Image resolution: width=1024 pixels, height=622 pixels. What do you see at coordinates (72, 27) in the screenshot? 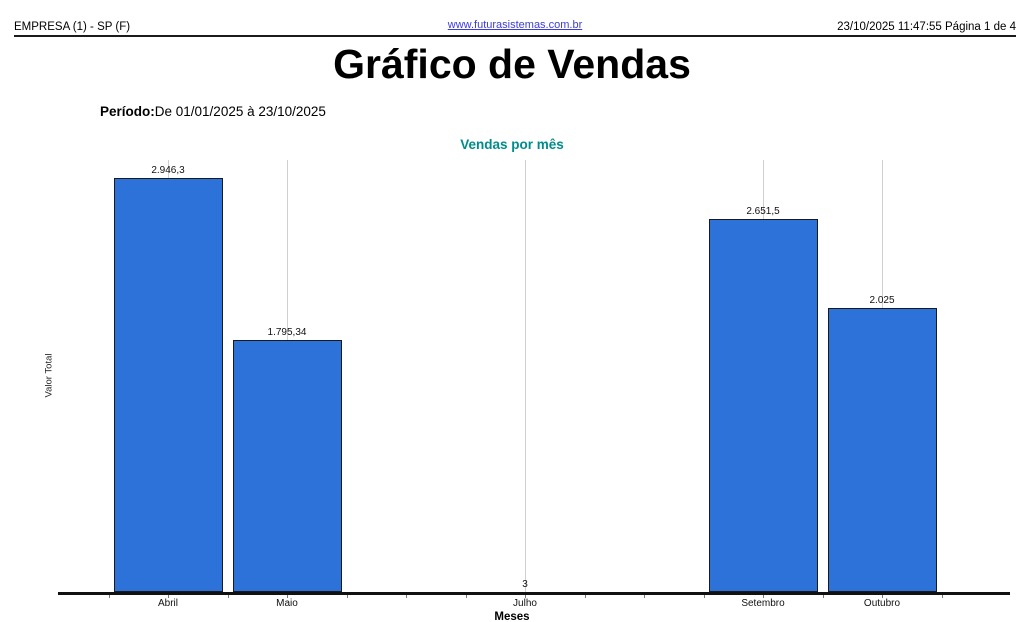
I see `company-name: EMPRESA (1) - SP (F)` at bounding box center [72, 27].